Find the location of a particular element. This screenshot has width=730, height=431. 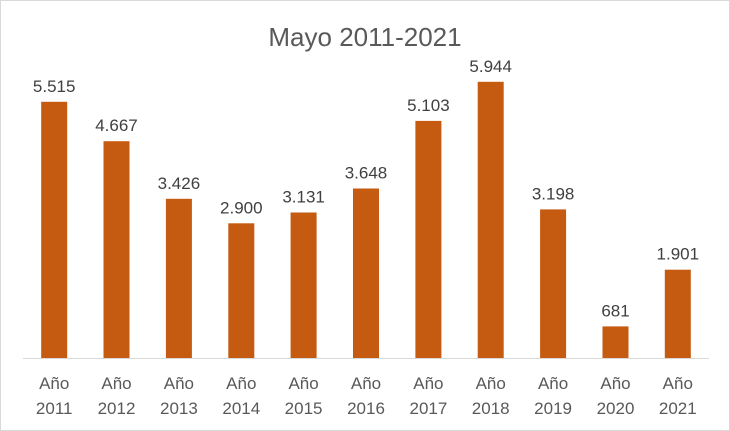

x-tick-label-2011: Año 2011 is located at coordinates (54, 396).